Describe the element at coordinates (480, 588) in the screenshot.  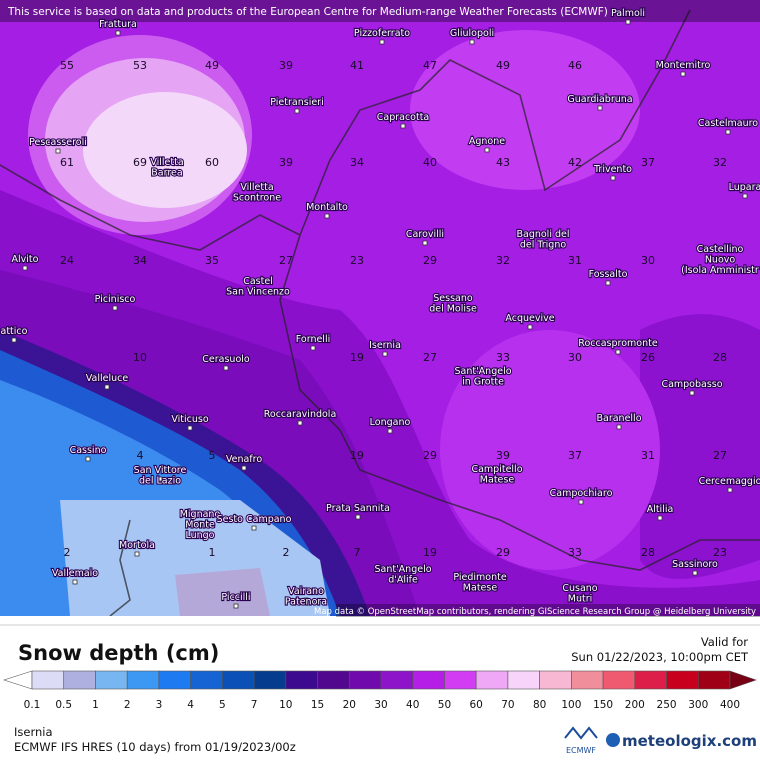
I see `town-label: Matese` at that location.